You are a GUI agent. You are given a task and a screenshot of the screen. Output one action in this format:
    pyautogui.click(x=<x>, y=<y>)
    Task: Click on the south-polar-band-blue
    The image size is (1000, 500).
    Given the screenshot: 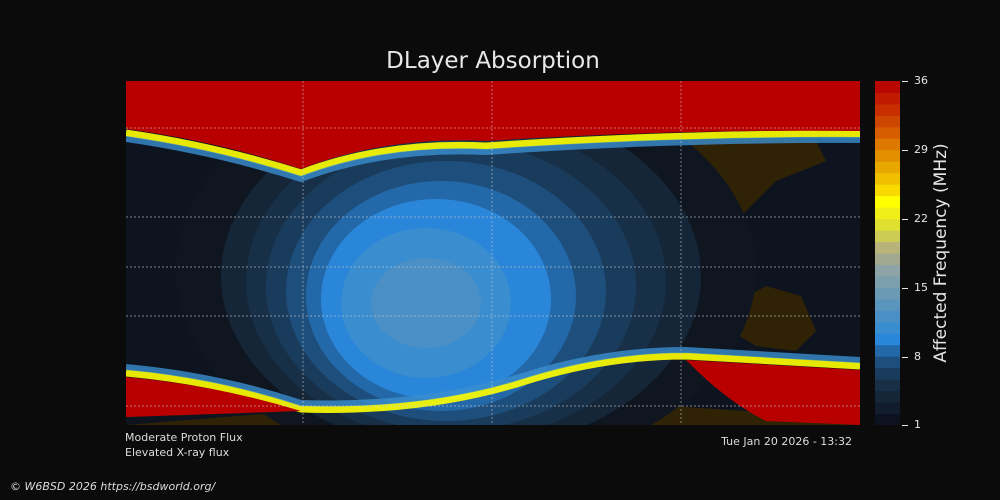 What is the action you would take?
    pyautogui.click(x=493, y=376)
    